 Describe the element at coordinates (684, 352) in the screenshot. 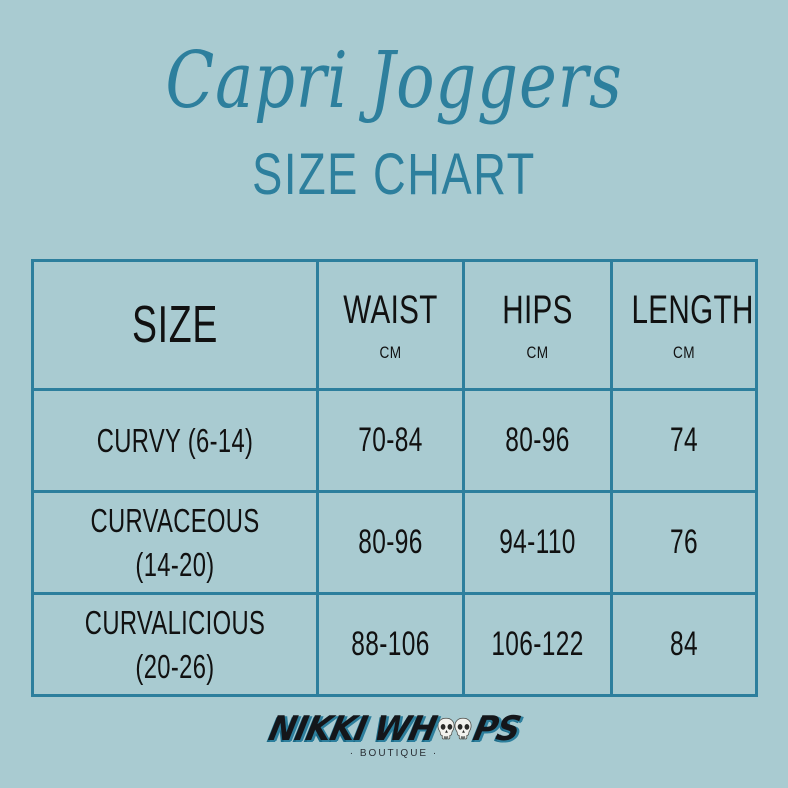

I see `column-header-length-unit: CM` at that location.